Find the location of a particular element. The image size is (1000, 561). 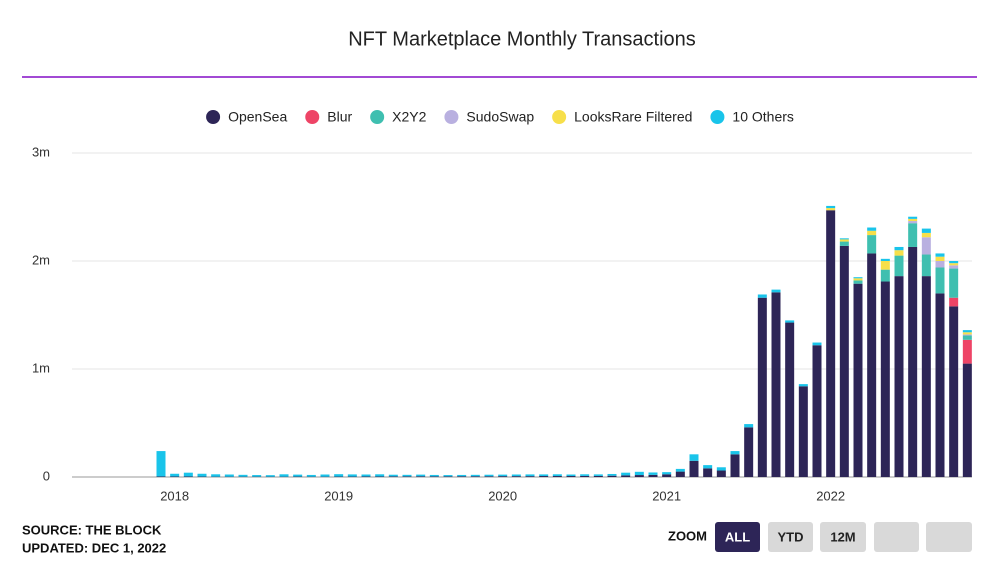

x-tick-label: 2018 is located at coordinates (174, 495).